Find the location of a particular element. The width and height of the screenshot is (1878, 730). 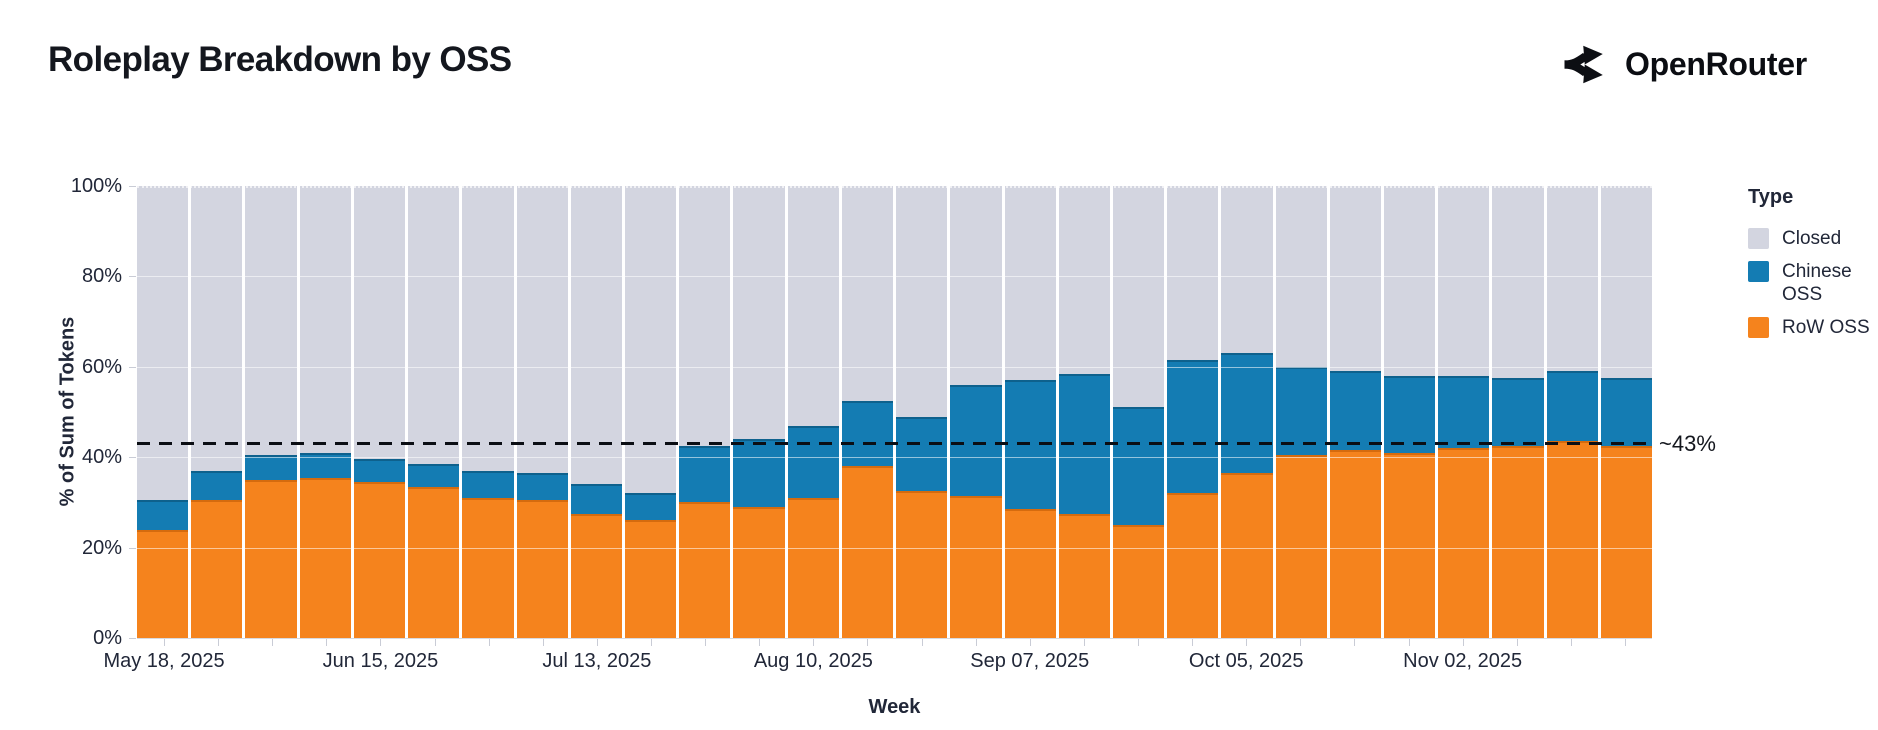

legend-title: Type is located at coordinates (1771, 197).